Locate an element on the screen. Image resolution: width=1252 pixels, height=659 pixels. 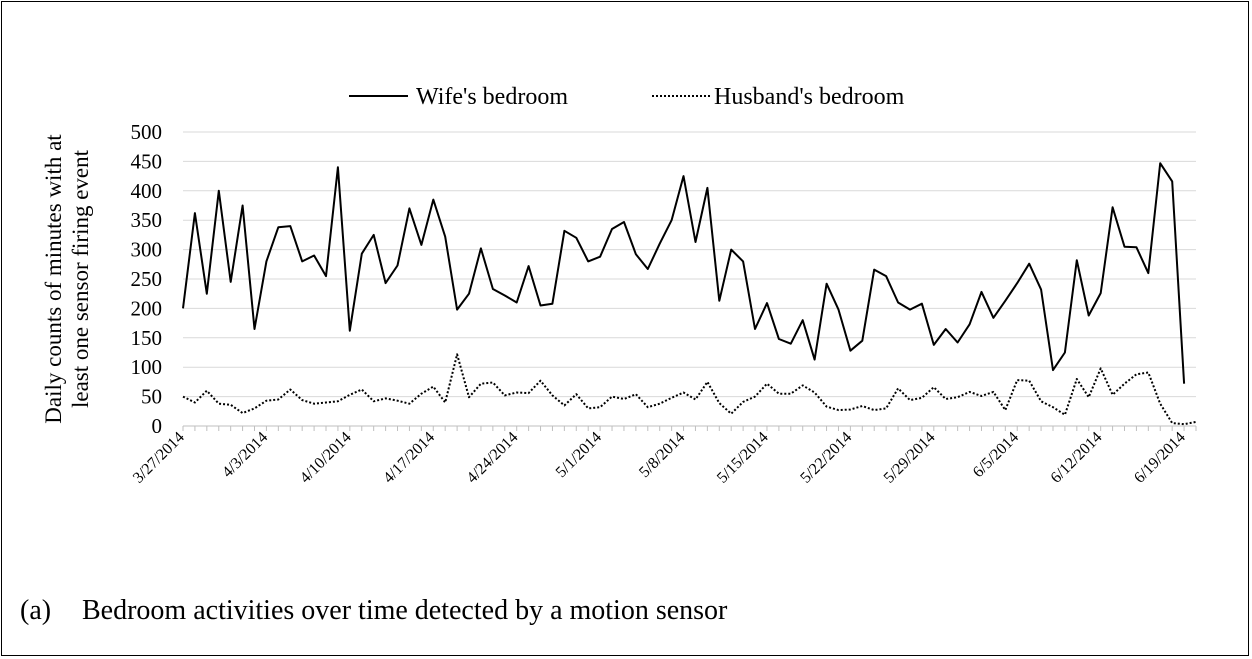
y-tick-labels: 0 50 100 150 200 250 300 350 400 450 500 is located at coordinates (147, 279).